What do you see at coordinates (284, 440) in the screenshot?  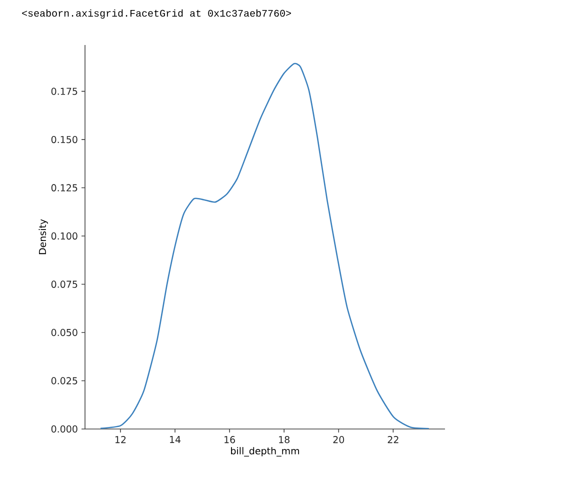 I see `x-tick-label: 18` at bounding box center [284, 440].